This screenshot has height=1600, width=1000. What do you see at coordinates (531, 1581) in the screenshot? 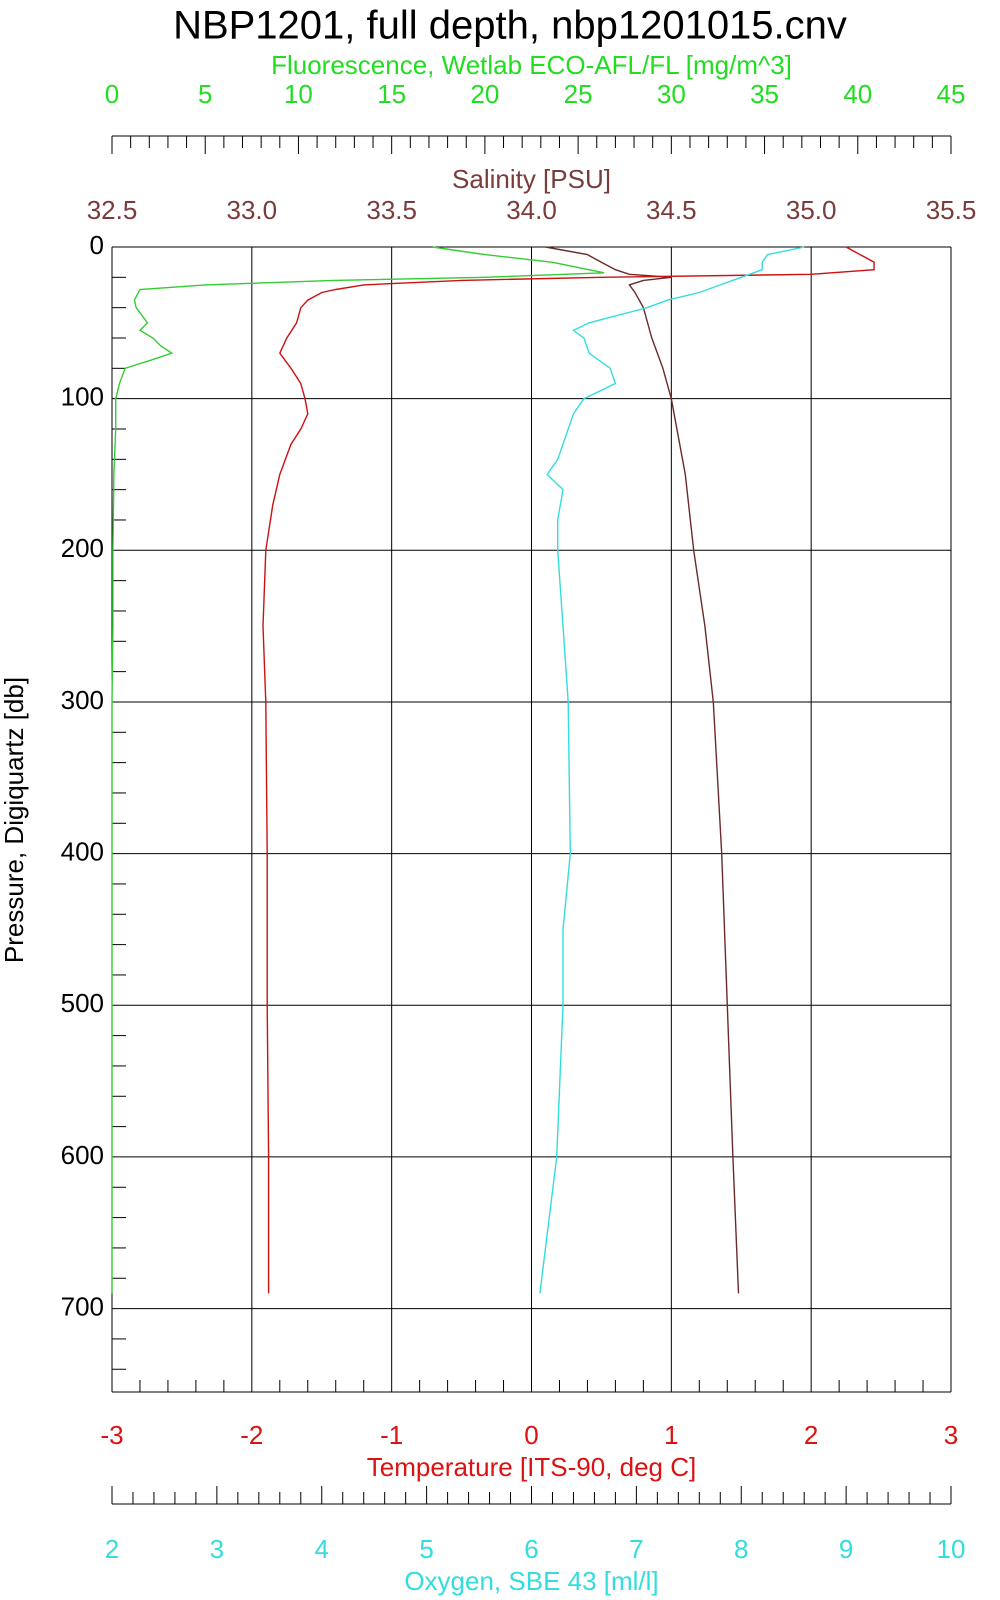
I see `x-axis-title: Oxygen, SBE 43 [ml/l]` at bounding box center [531, 1581].